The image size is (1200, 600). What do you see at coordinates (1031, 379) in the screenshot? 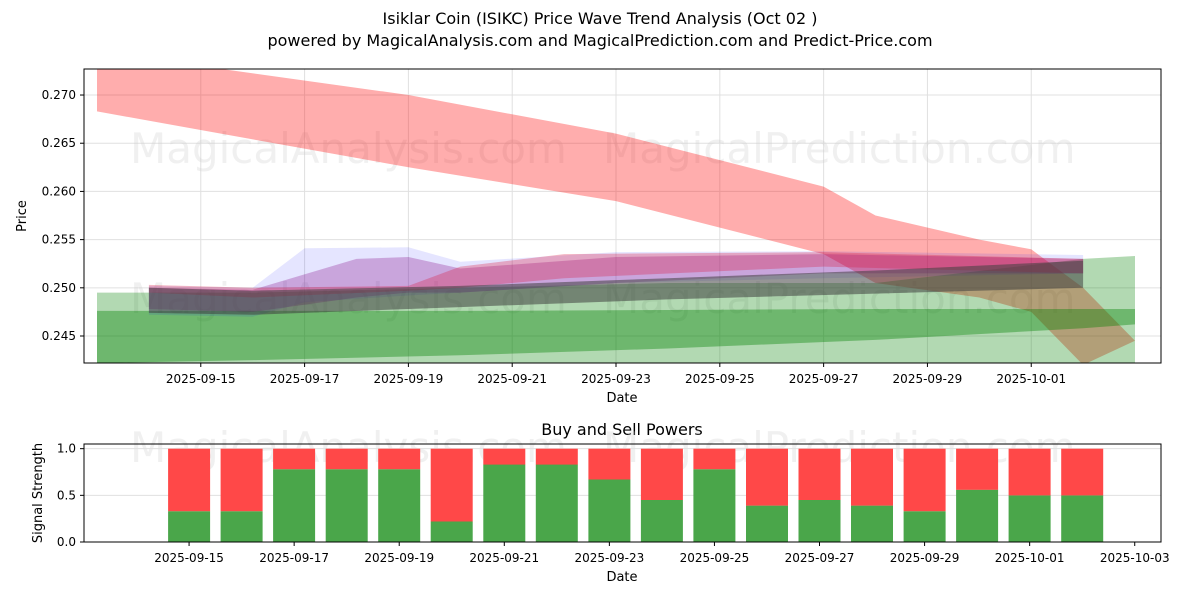
I see `price-xtick-label: 2025-10-01` at bounding box center [1031, 379].